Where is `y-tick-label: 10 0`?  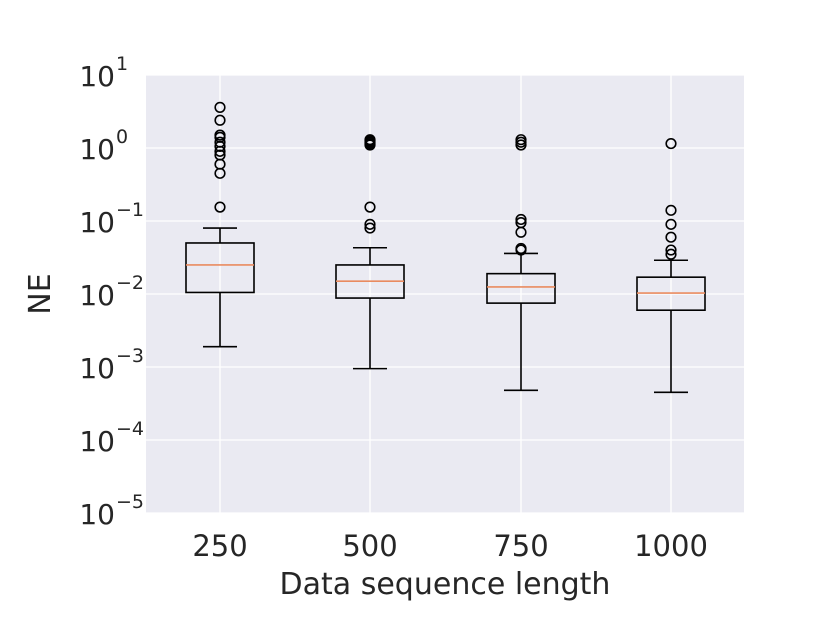 y-tick-label: 10 0 is located at coordinates (103, 146).